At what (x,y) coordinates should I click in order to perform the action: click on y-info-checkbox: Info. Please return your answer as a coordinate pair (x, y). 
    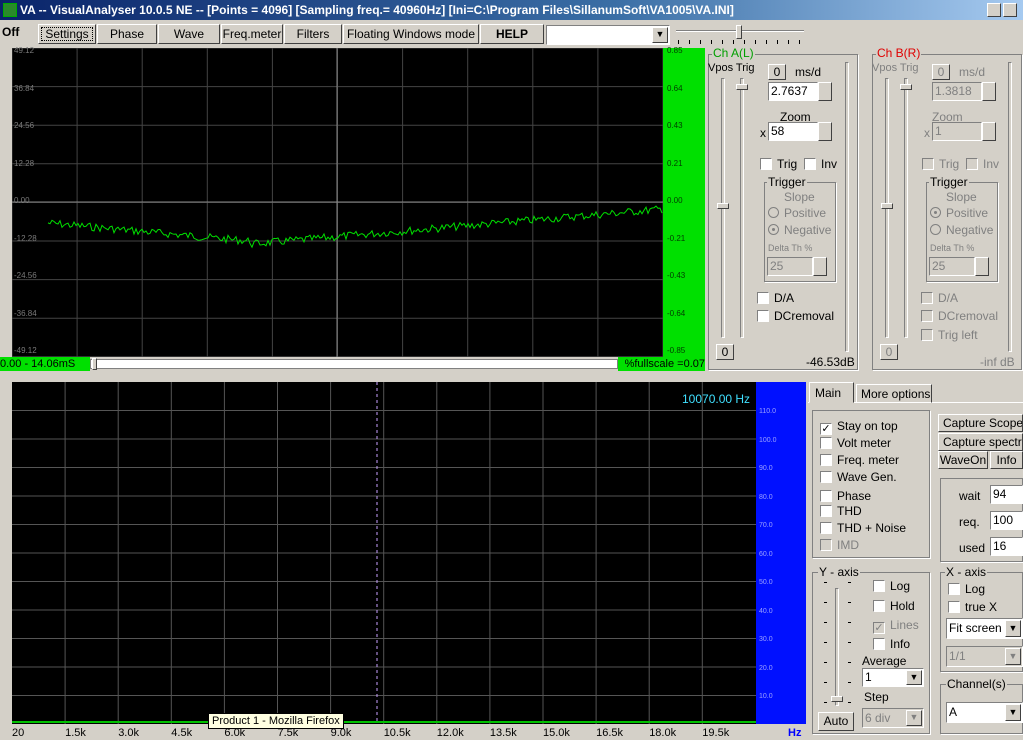
    Looking at the image, I should click on (891, 644).